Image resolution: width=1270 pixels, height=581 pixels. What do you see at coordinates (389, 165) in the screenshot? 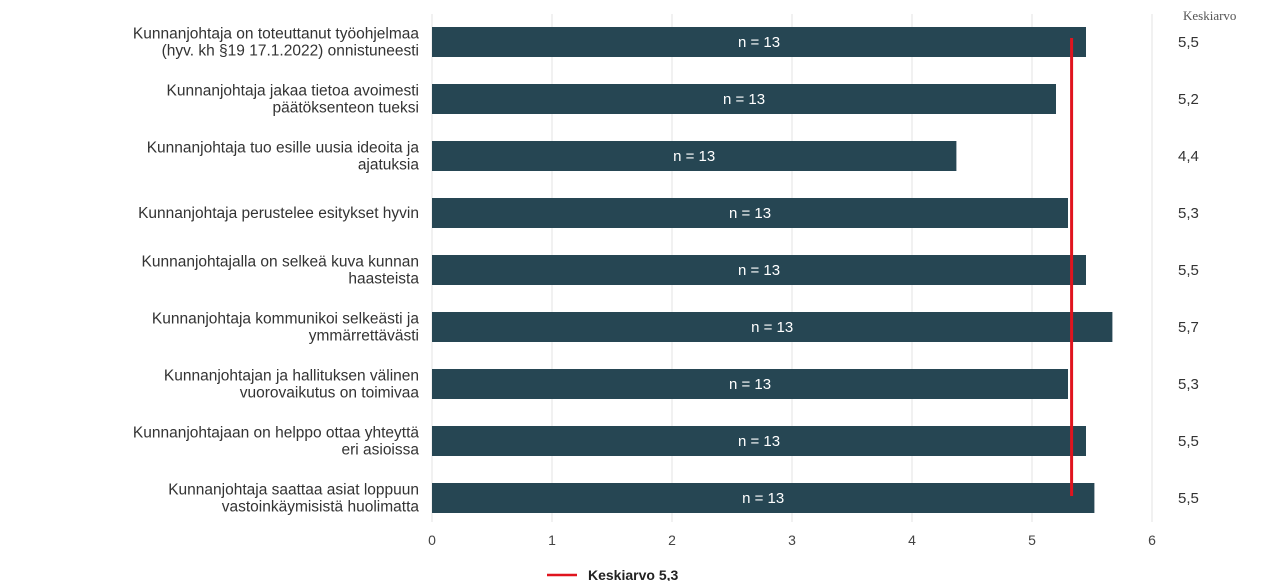
I see `category-label-2-1: ajatuksia` at bounding box center [389, 165].